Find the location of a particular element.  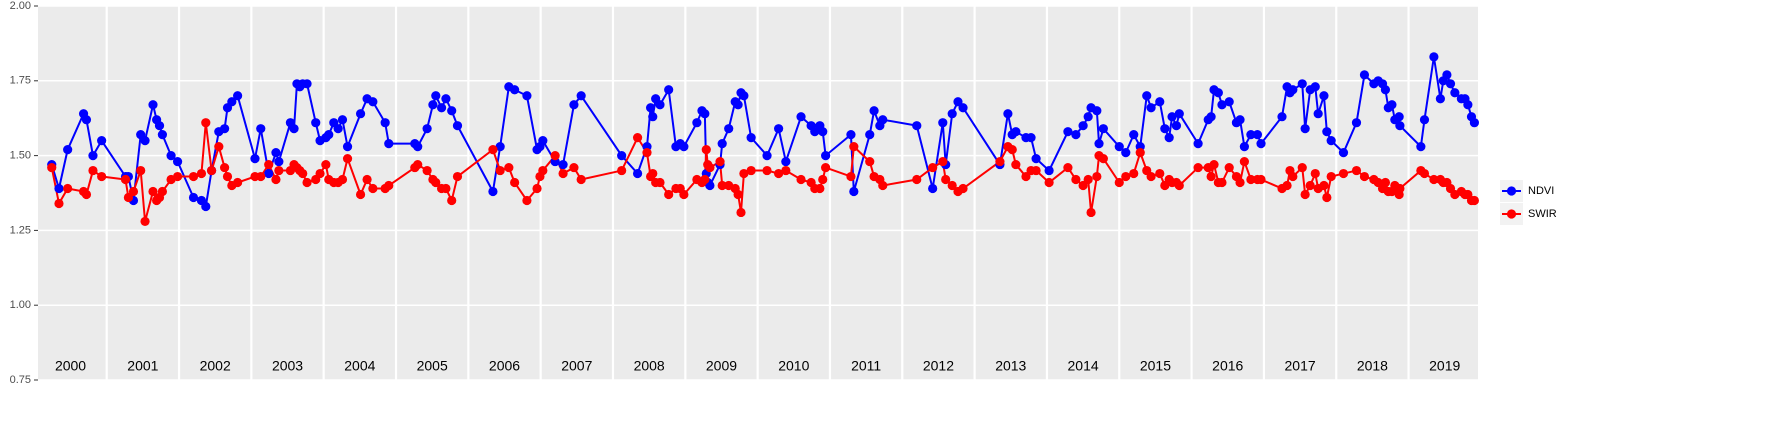

y-tick-label: 0.75 is located at coordinates (20, 380).